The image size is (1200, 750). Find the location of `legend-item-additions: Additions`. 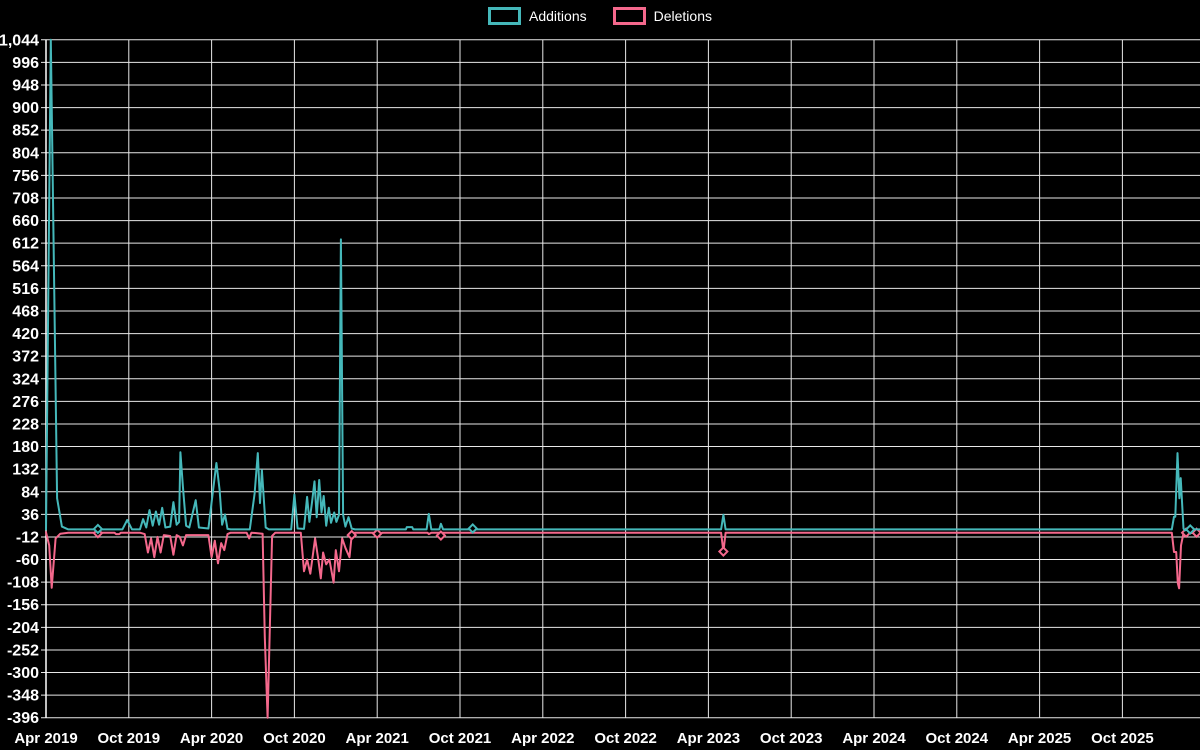

legend-item-additions: Additions is located at coordinates (537, 16).